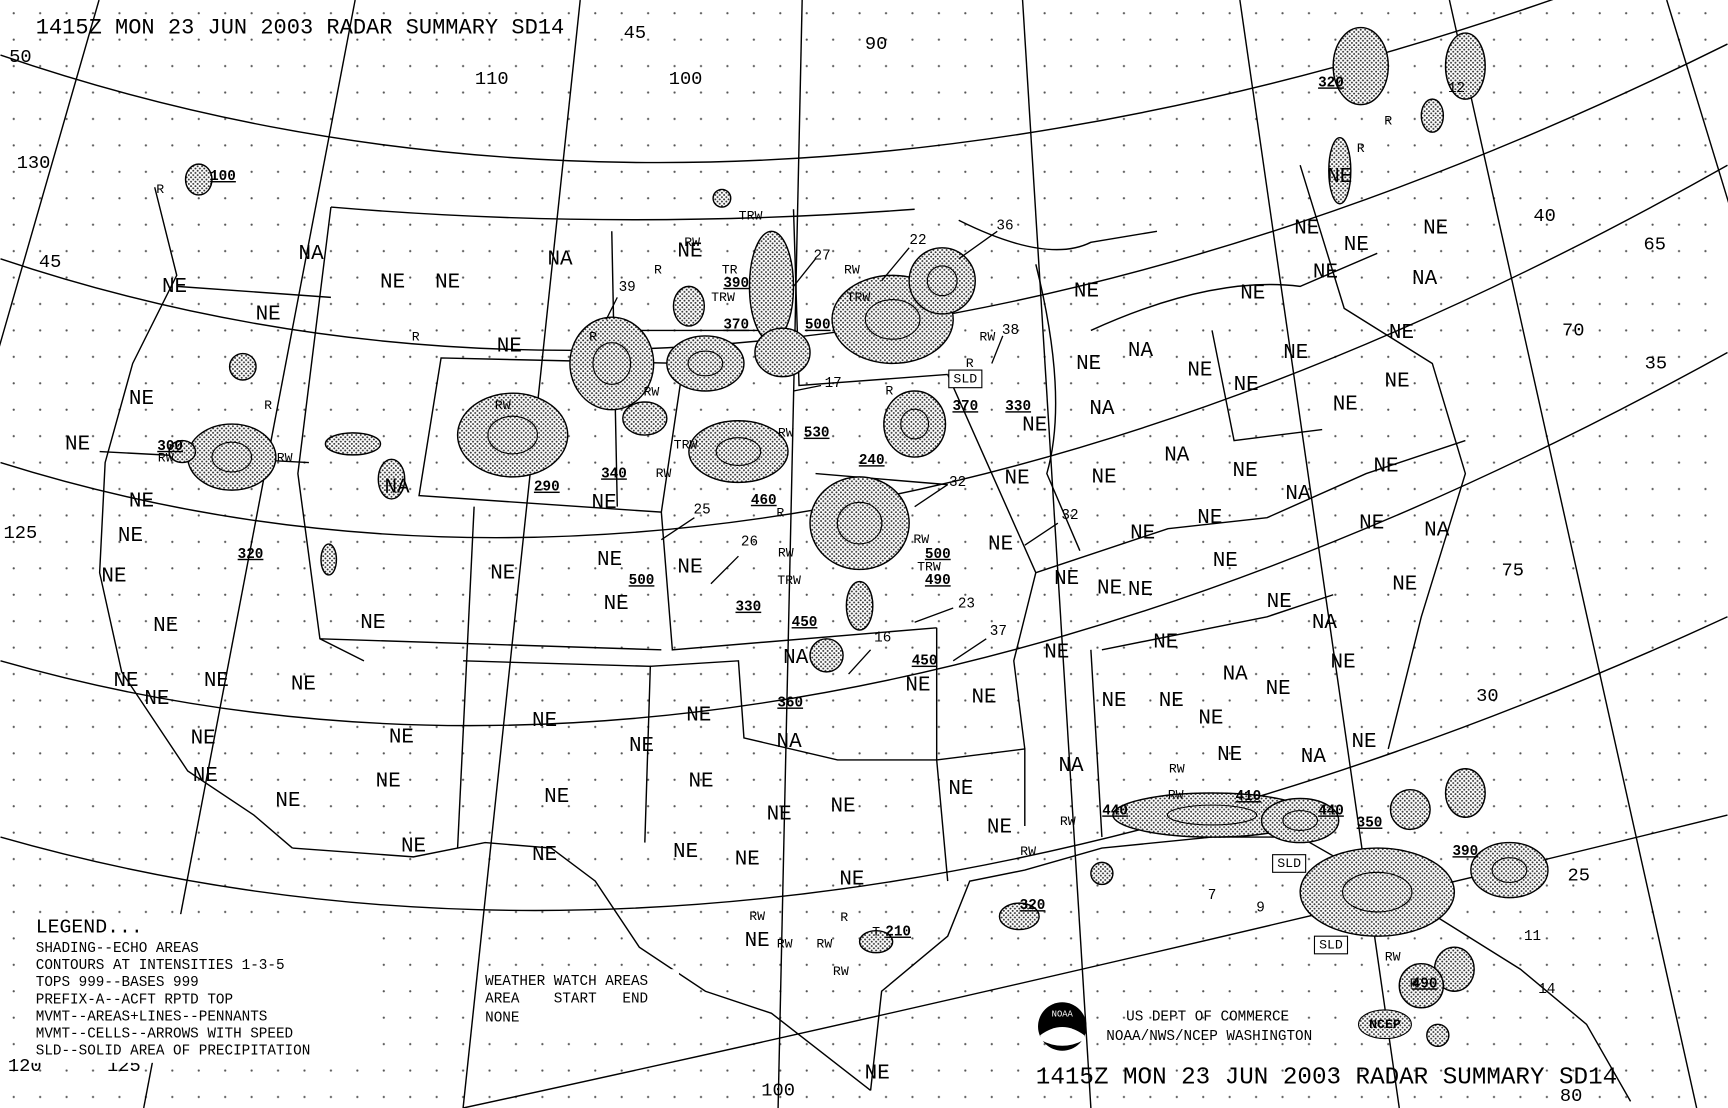  Describe the element at coordinates (1289, 863) in the screenshot. I see `sld-label: SLD` at that location.